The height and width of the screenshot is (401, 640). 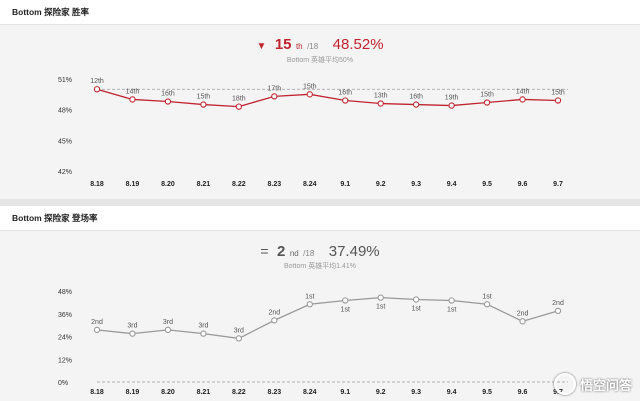 What do you see at coordinates (97, 184) in the screenshot?
I see `winrate-x-tick-label: 8.18` at bounding box center [97, 184].